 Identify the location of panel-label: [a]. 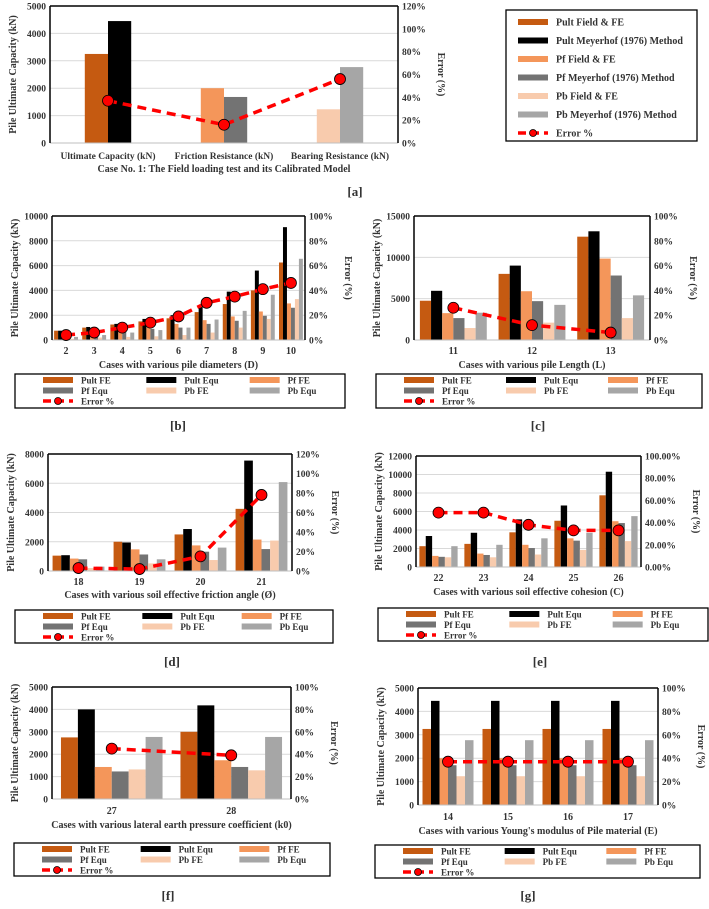
(354, 191).